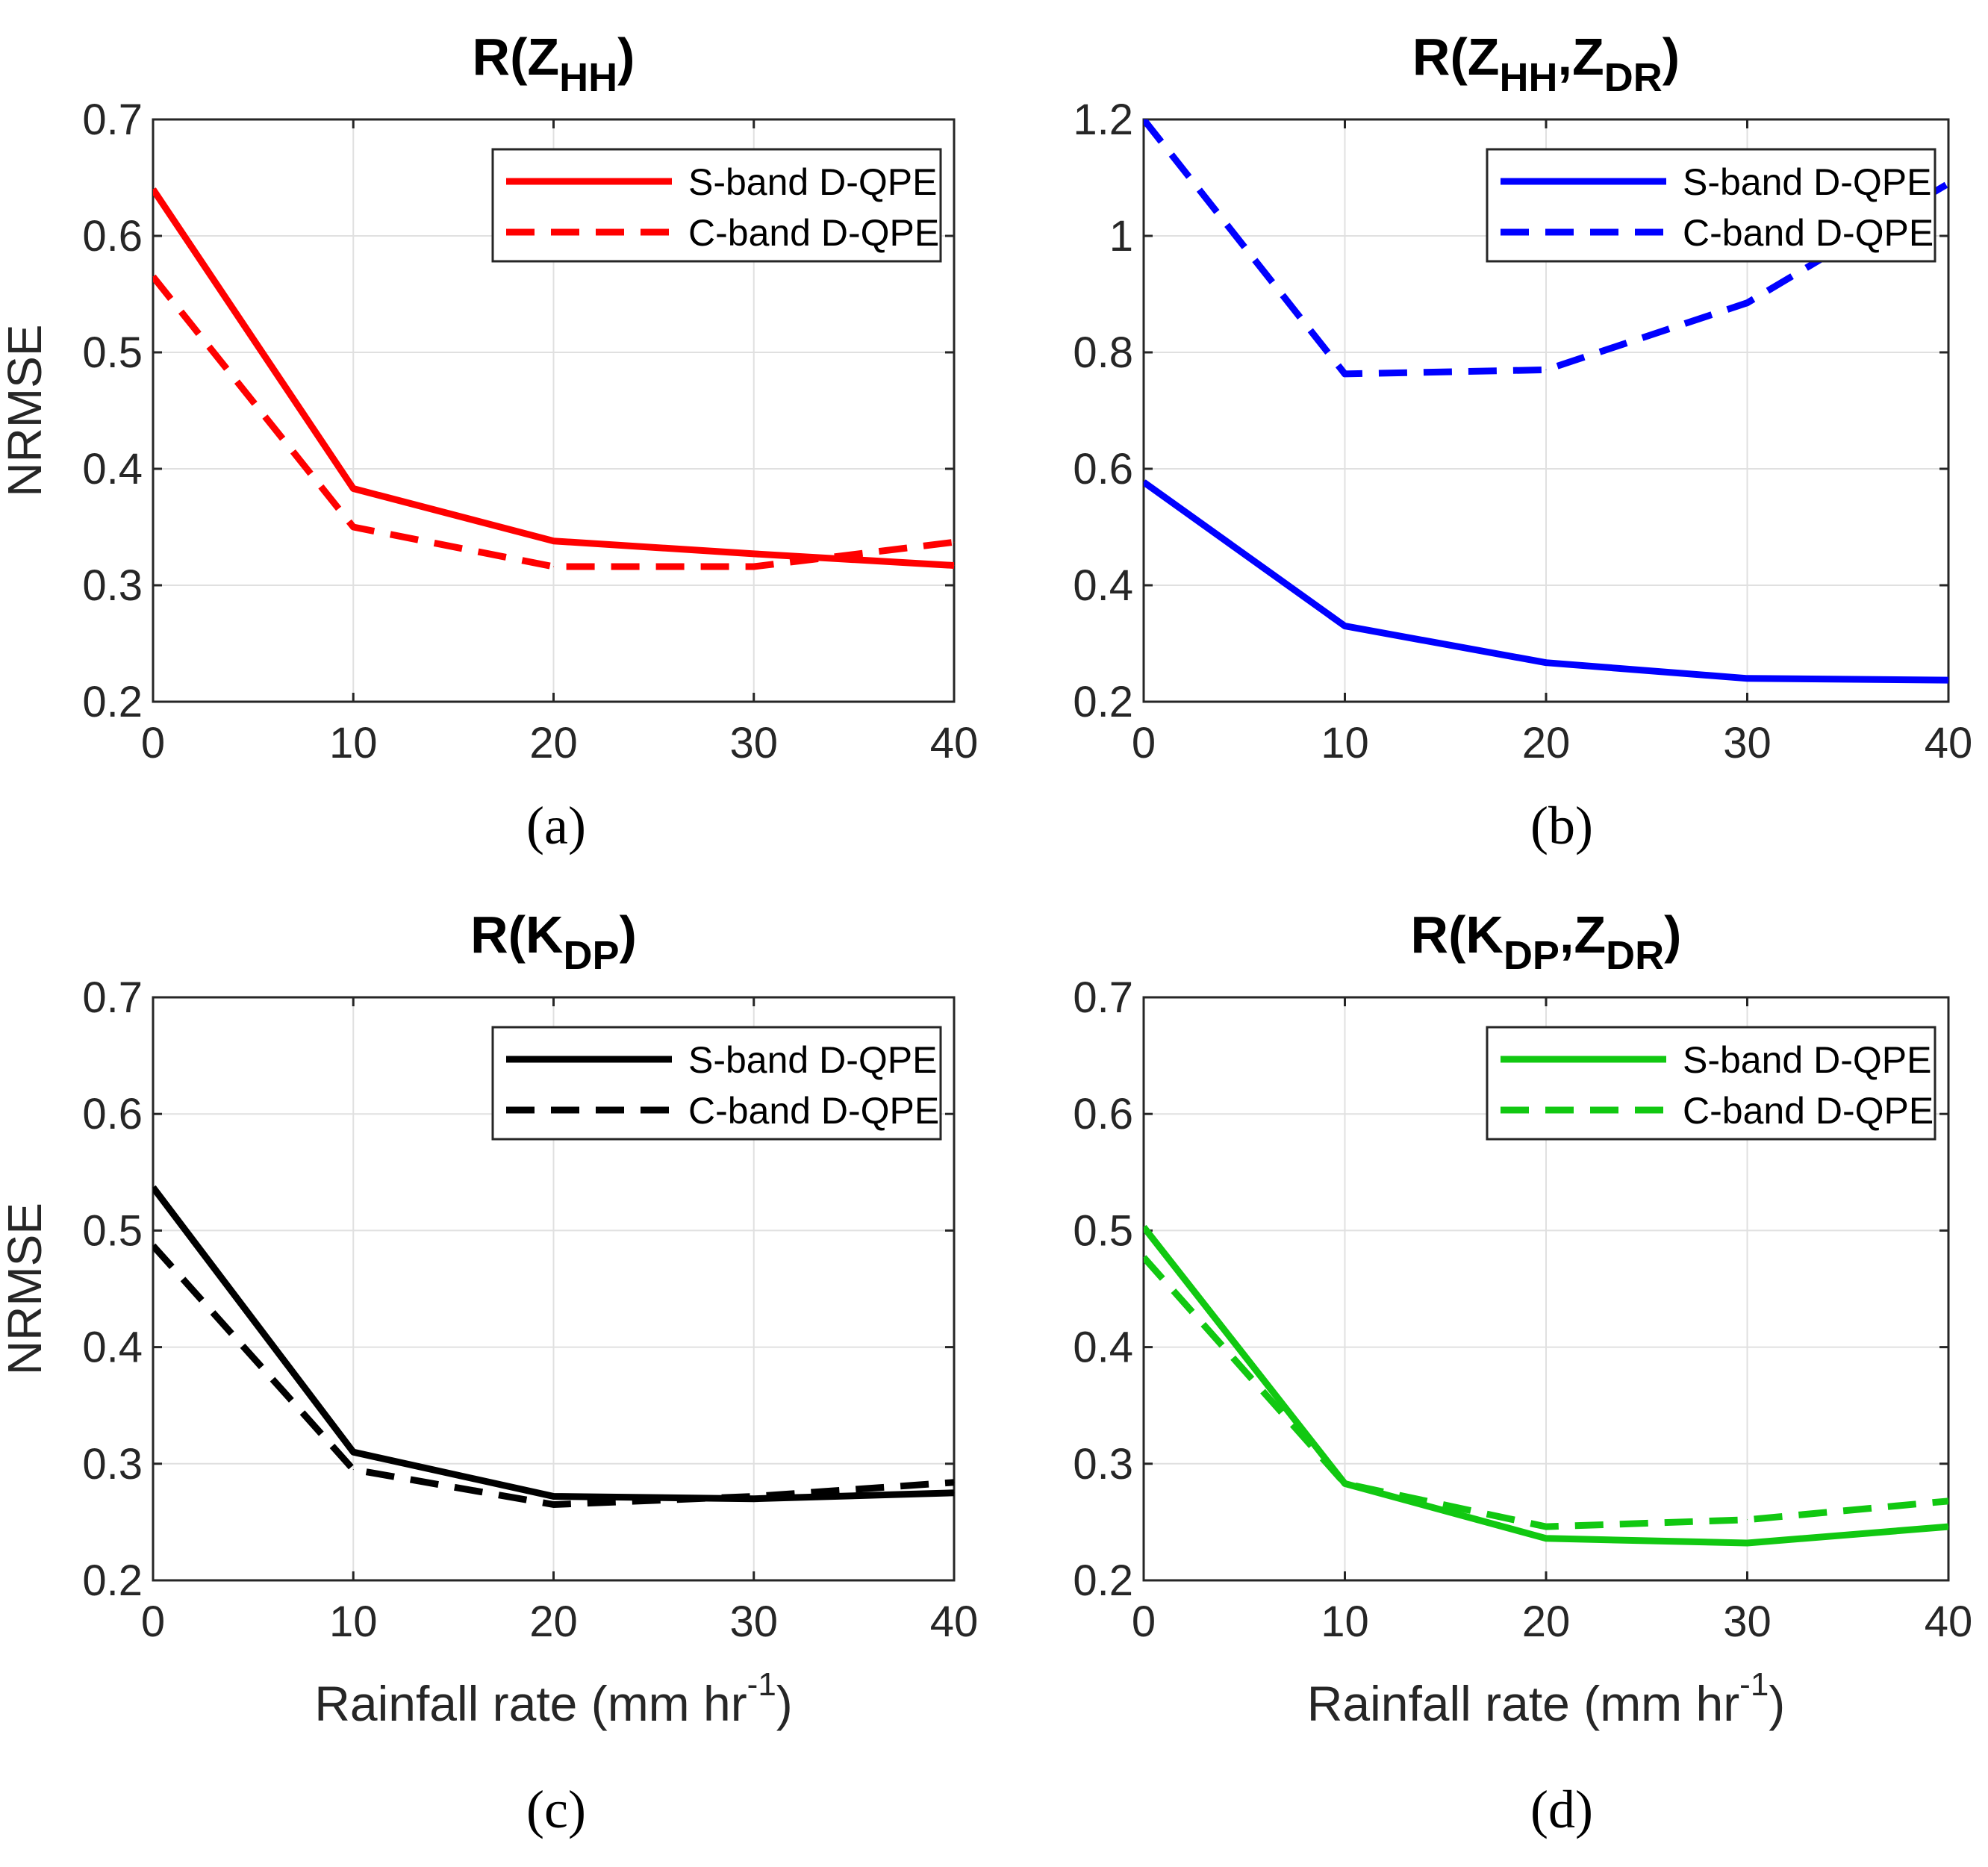 This screenshot has width=1988, height=1867. Describe the element at coordinates (556, 1809) in the screenshot. I see `panel-caption: (c)` at that location.